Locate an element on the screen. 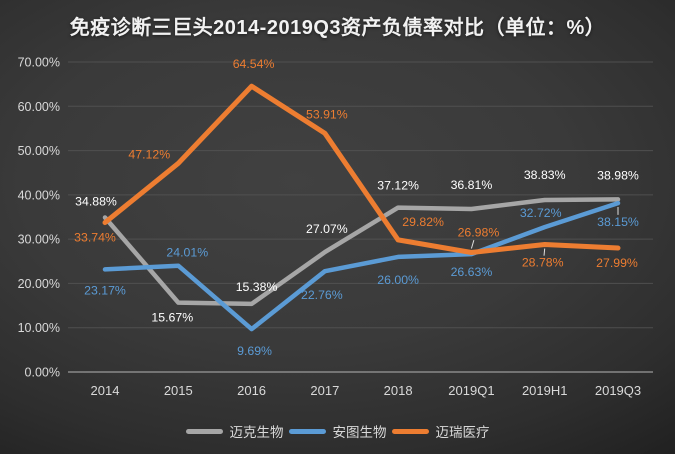  x-axis-tick-label: 2018 is located at coordinates (398, 390).